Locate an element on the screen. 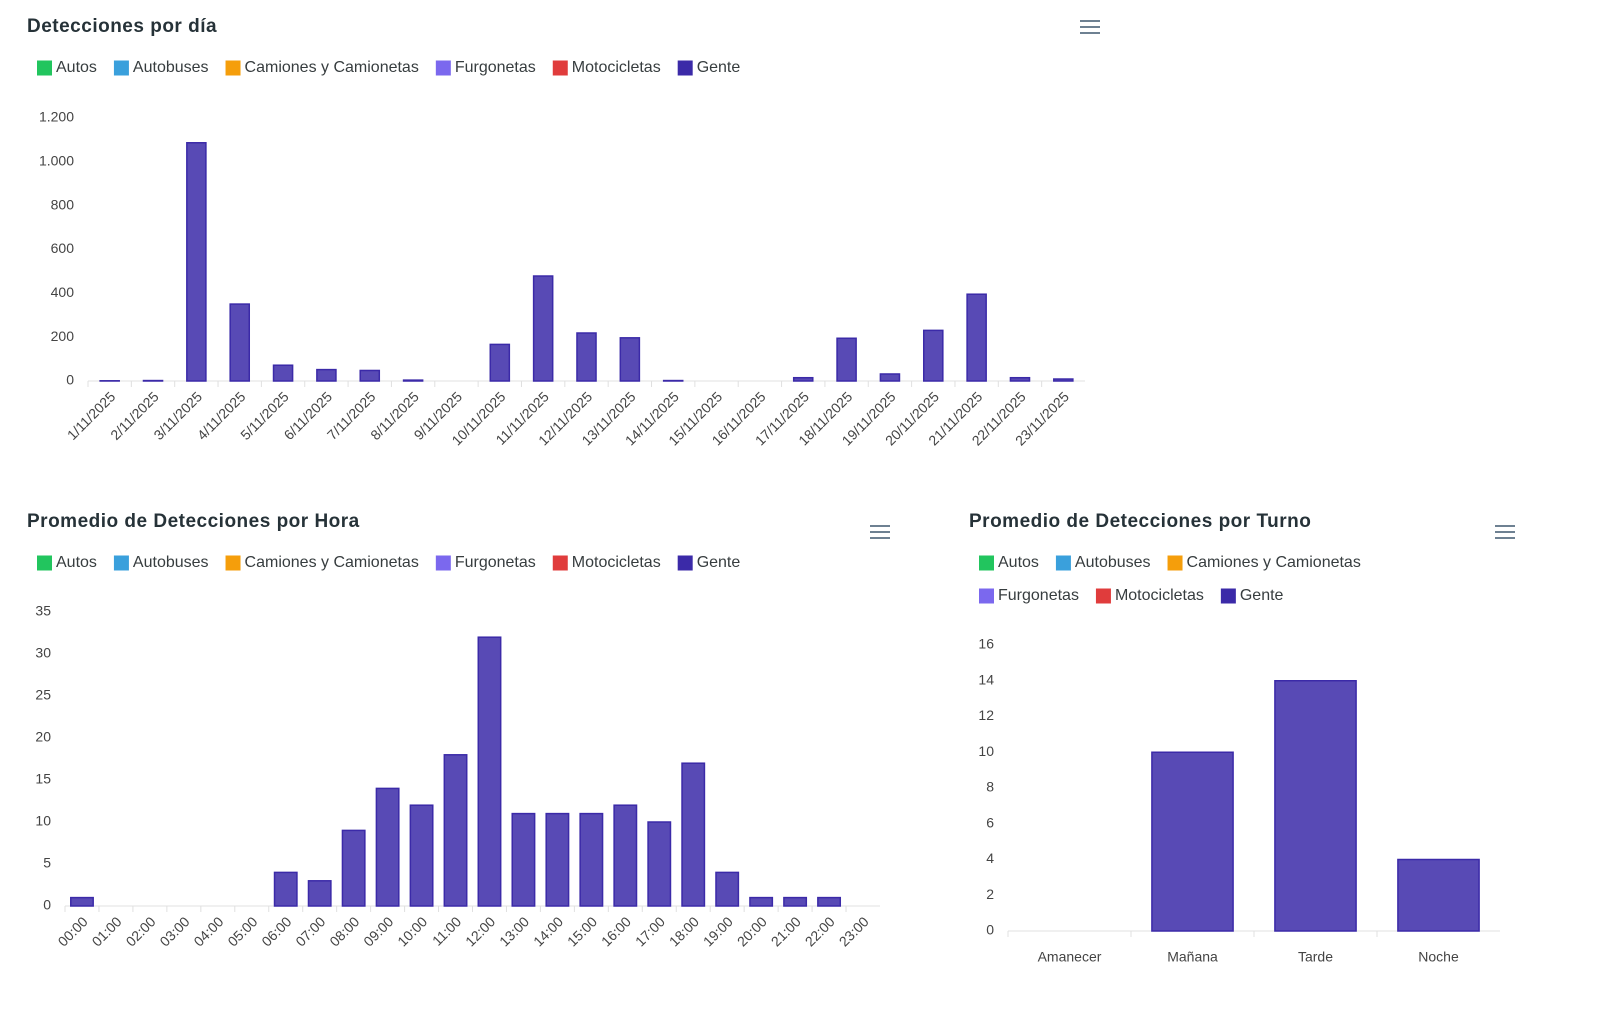 The width and height of the screenshot is (1600, 1020). x-tick-label: Mañana is located at coordinates (1192, 957).